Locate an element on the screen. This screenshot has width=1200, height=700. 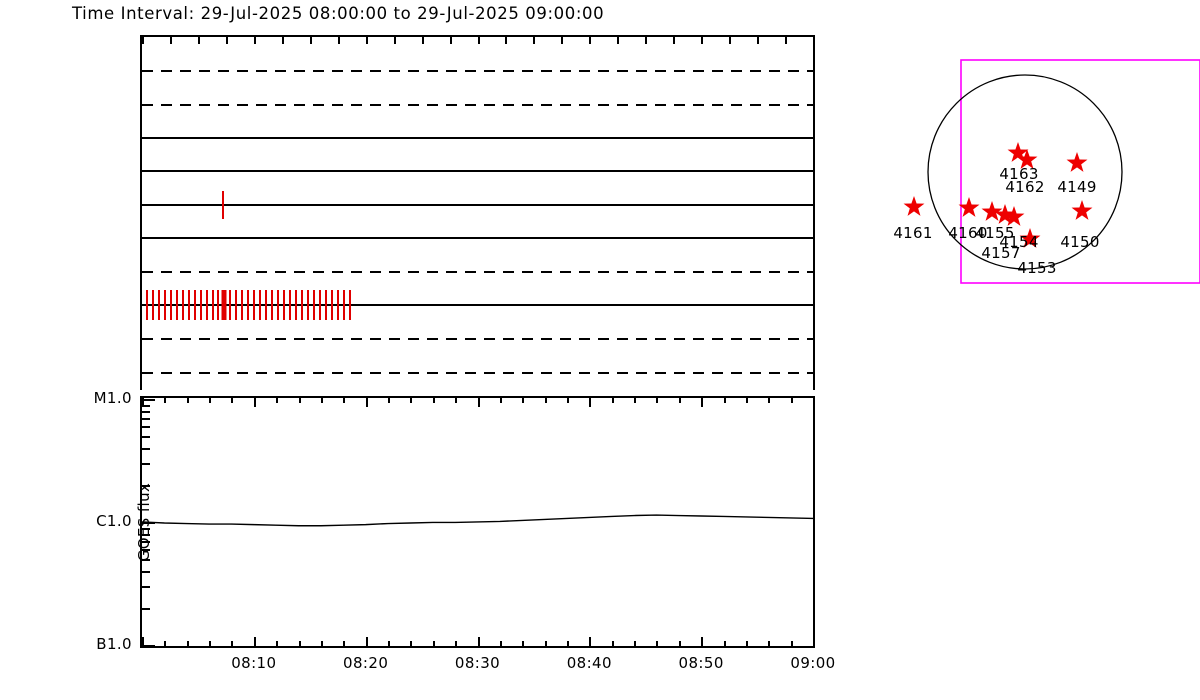
filter-row-line-gband is located at coordinates (477, 373).